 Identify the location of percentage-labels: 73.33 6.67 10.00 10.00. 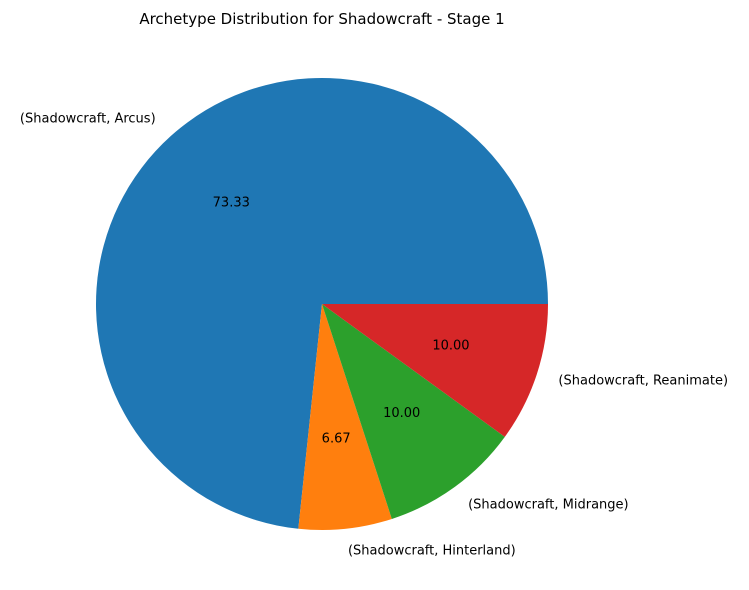
(341, 321).